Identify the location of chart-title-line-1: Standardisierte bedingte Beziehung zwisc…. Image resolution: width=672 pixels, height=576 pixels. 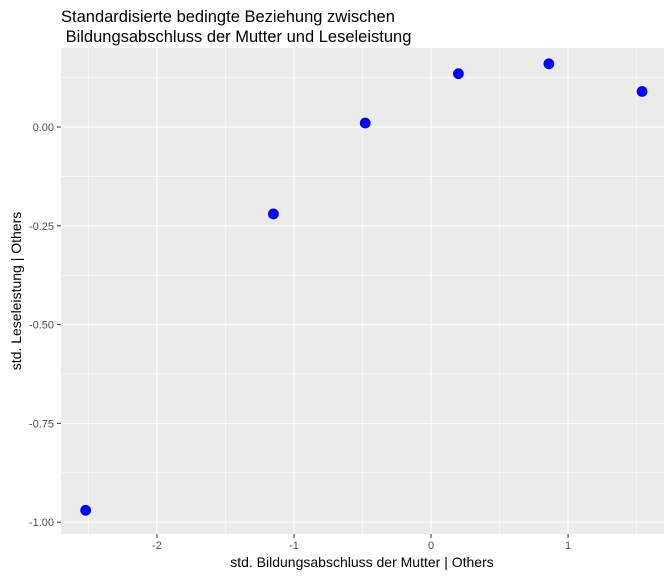
(228, 17).